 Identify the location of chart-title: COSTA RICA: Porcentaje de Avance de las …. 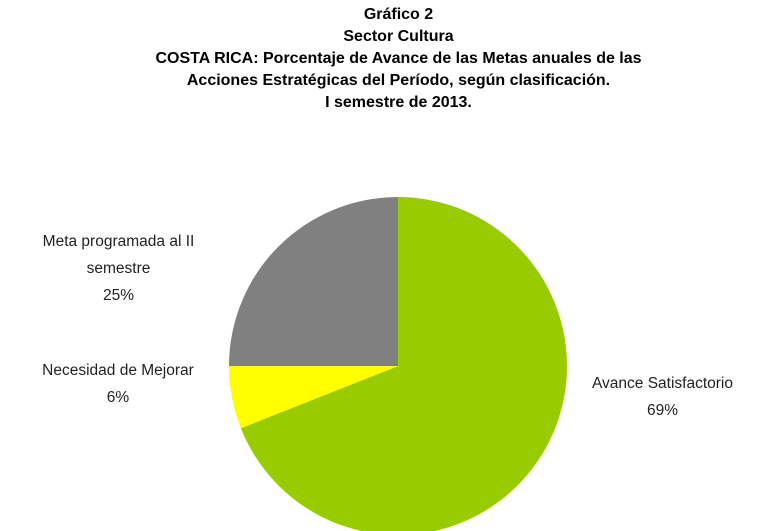
(398, 58).